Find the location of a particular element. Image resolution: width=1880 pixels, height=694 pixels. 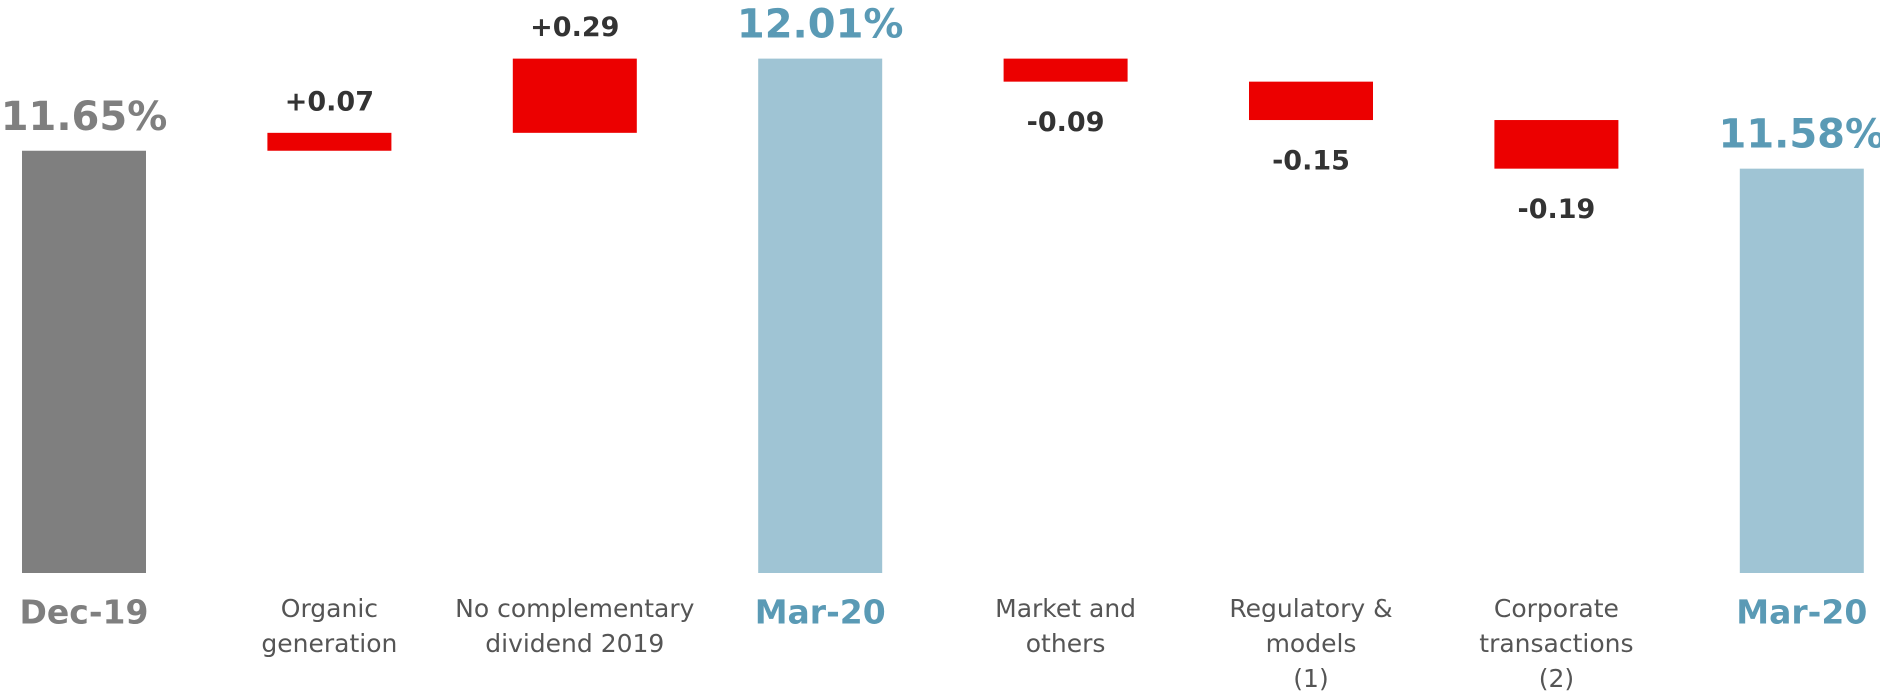

x-tick-label: (2) is located at coordinates (1556, 678).